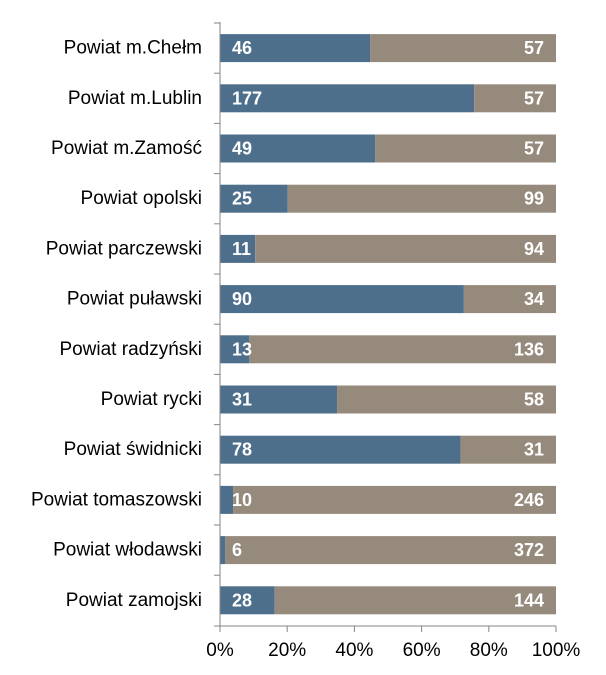  I want to click on category-label: Powiat m.Chełm, so click(133, 48).